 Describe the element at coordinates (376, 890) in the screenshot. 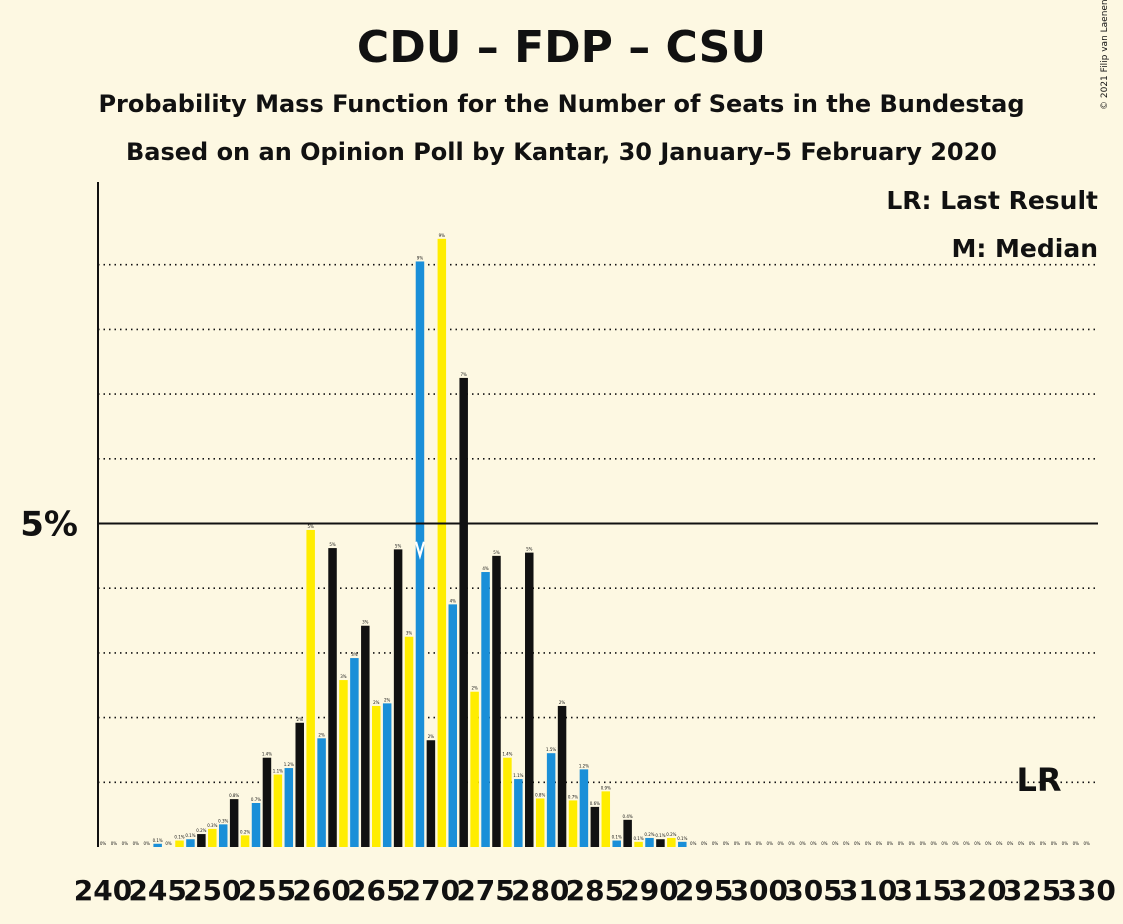

I see `x-tick-label-265: 265` at that location.